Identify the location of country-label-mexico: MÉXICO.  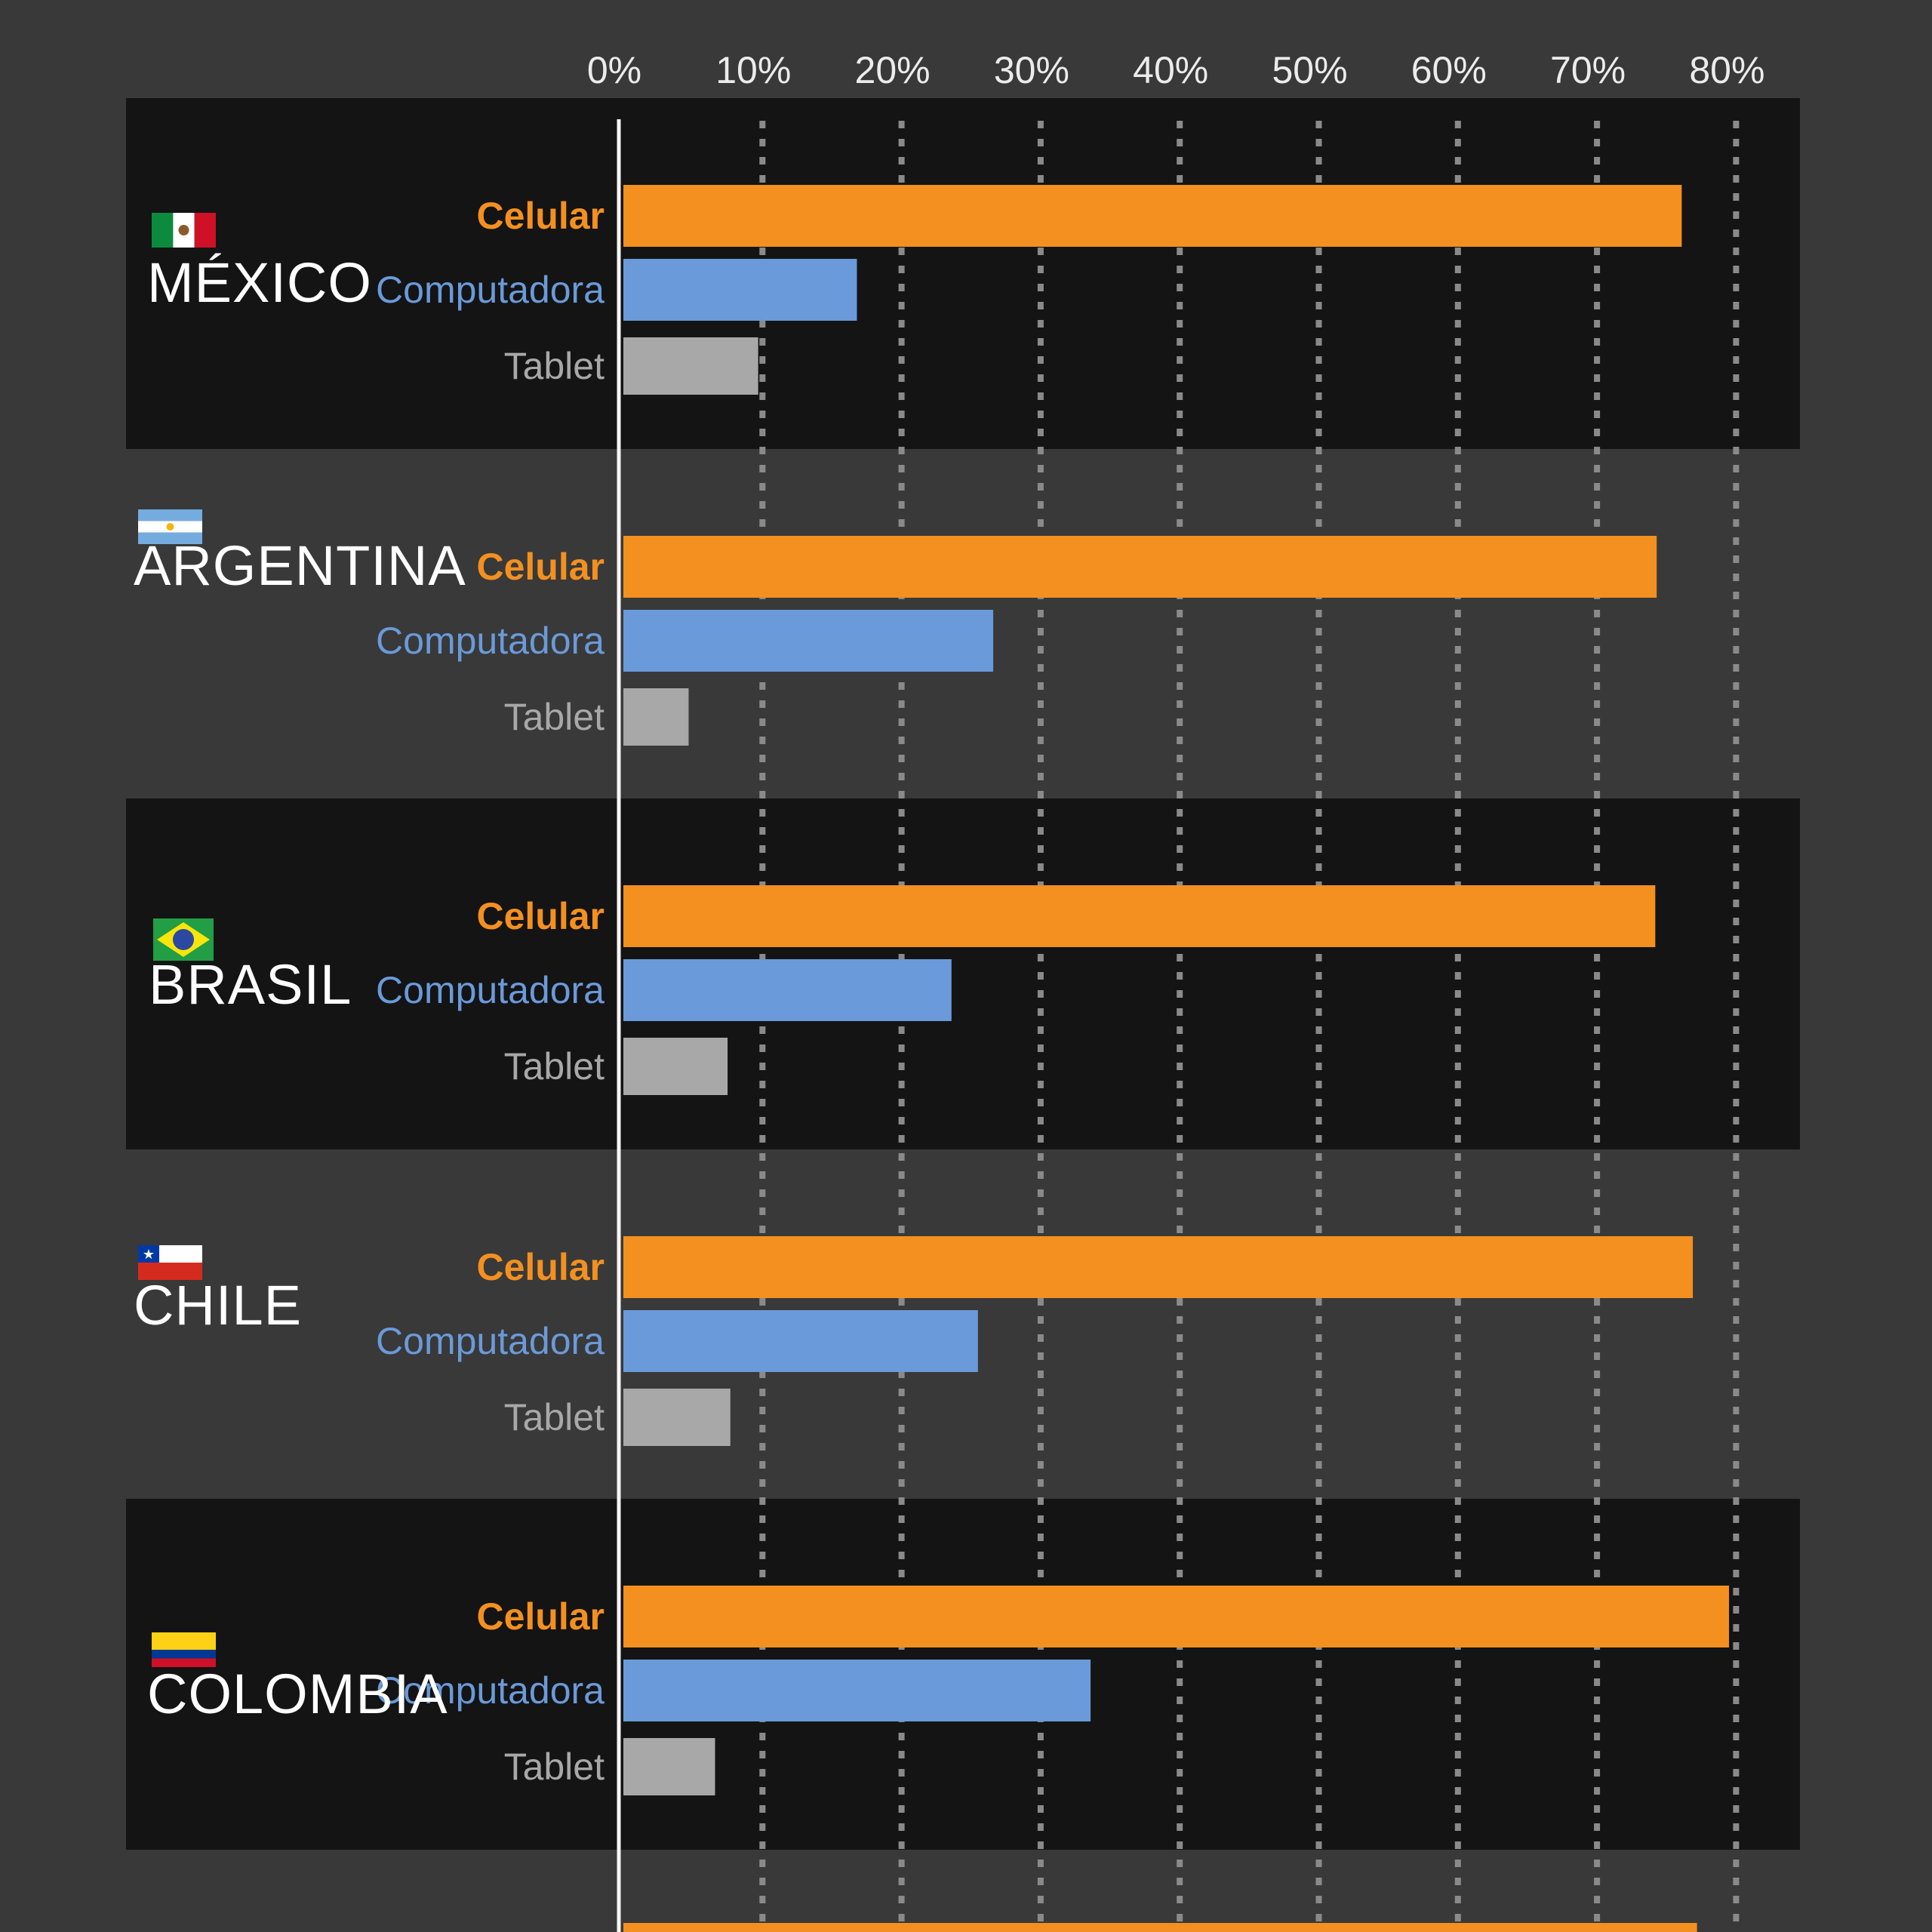
(259, 282).